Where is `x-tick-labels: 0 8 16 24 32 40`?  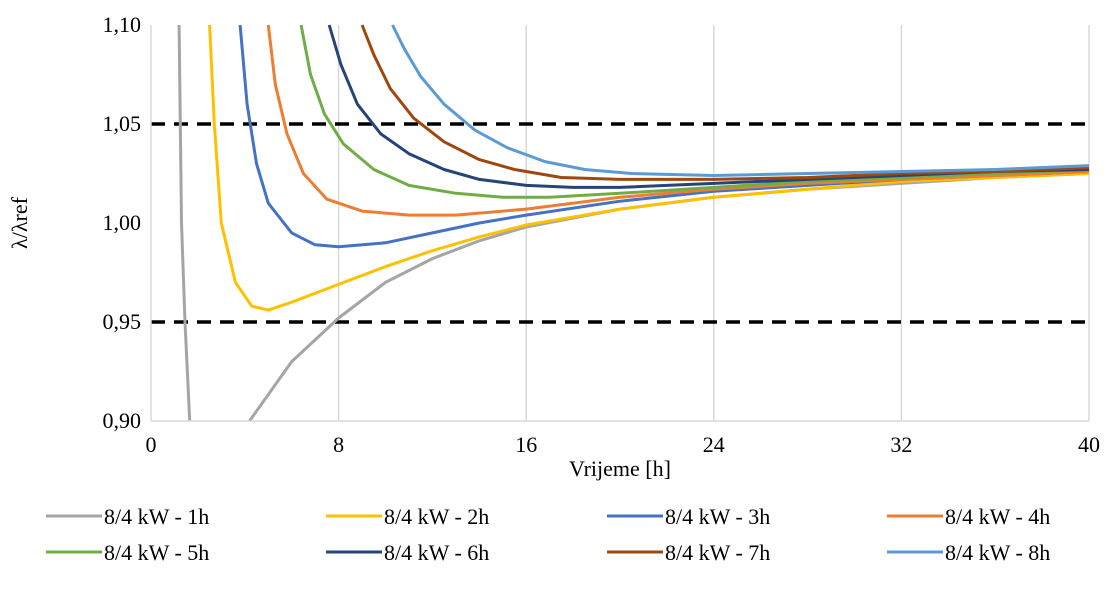 x-tick-labels: 0 8 16 24 32 40 is located at coordinates (623, 444).